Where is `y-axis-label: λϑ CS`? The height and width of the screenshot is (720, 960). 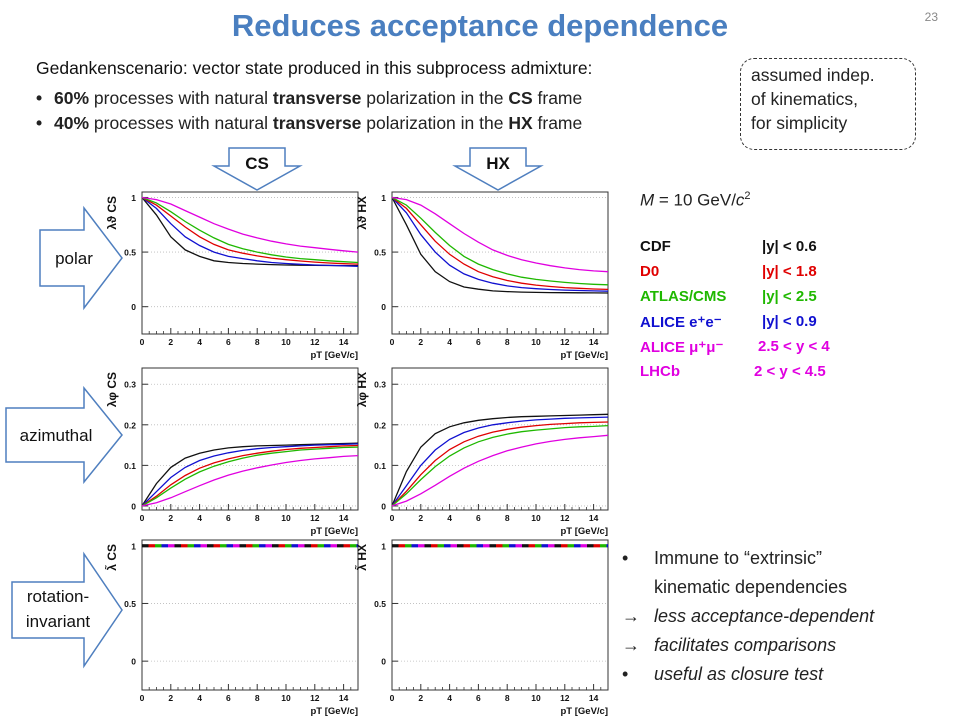 y-axis-label: λϑ CS is located at coordinates (112, 213).